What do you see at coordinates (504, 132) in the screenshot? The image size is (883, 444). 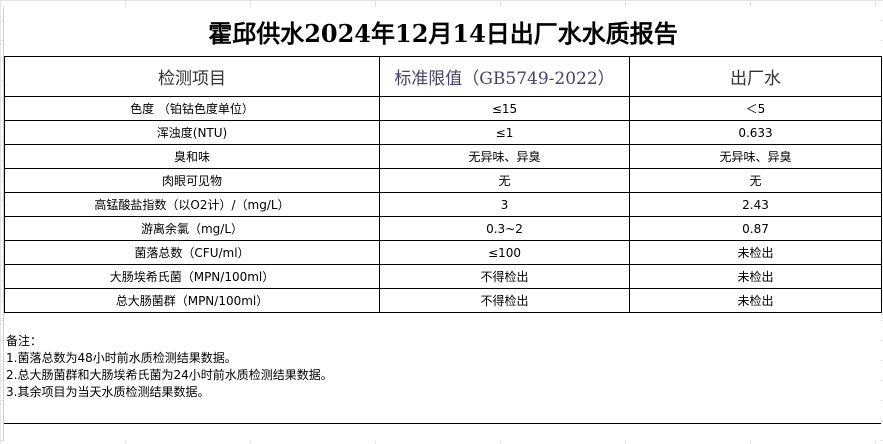 I see `standard-cell: ≤1` at bounding box center [504, 132].